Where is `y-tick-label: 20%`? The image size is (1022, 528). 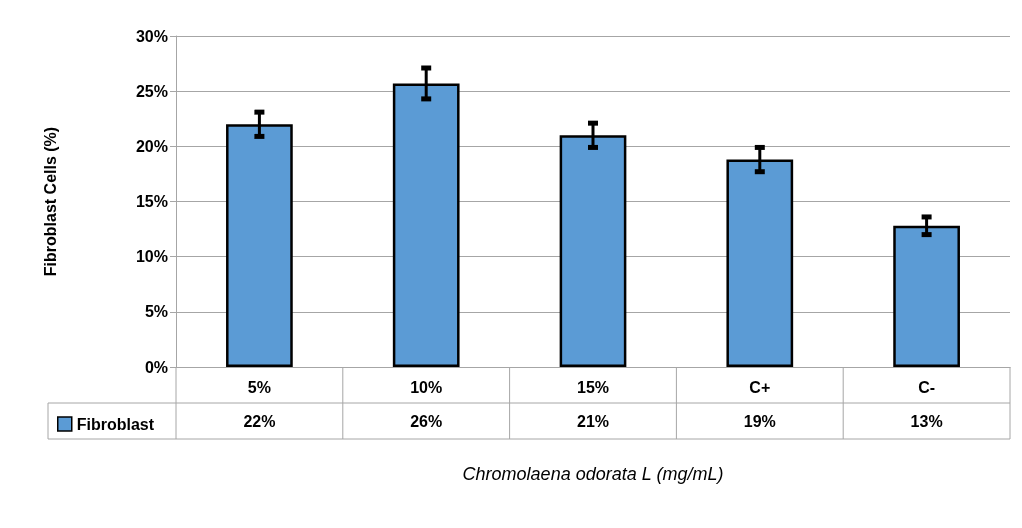 y-tick-label: 20% is located at coordinates (151, 146).